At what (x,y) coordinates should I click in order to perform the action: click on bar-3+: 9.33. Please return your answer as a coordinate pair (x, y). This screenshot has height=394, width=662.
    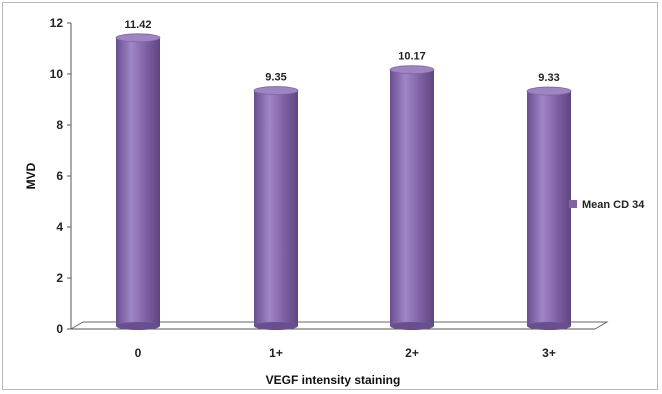
    Looking at the image, I should click on (549, 201).